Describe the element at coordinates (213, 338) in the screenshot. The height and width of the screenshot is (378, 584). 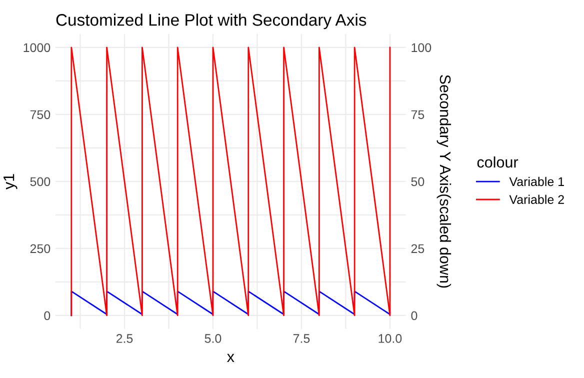
I see `x-tick-label: 5.0` at that location.